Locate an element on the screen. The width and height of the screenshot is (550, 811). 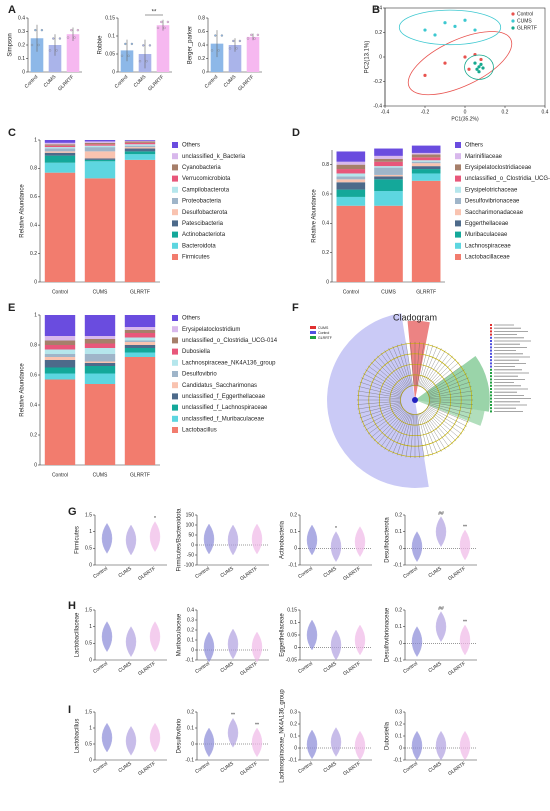
y-tick-label: 0.05 is located at coordinates (110, 54).